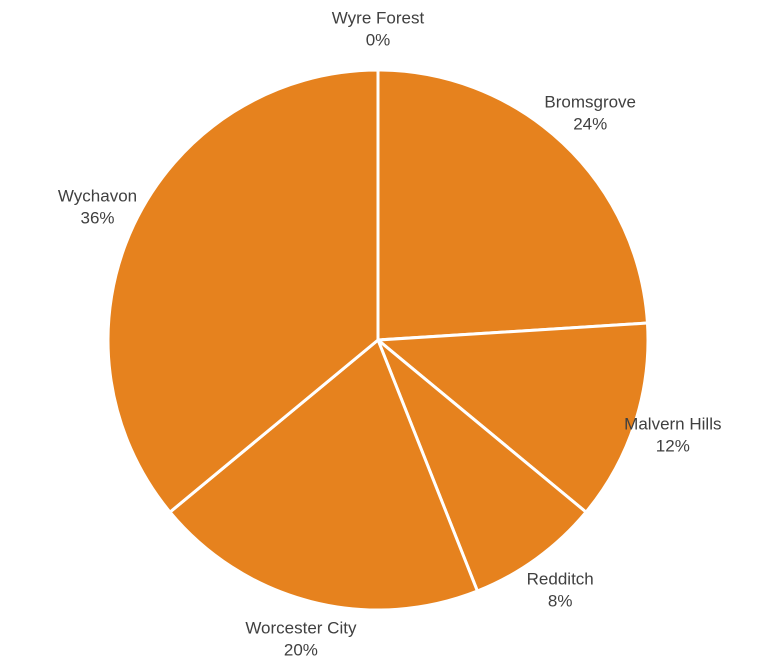 This screenshot has width=781, height=665. I want to click on slice-label: Wyre Forest, so click(378, 17).